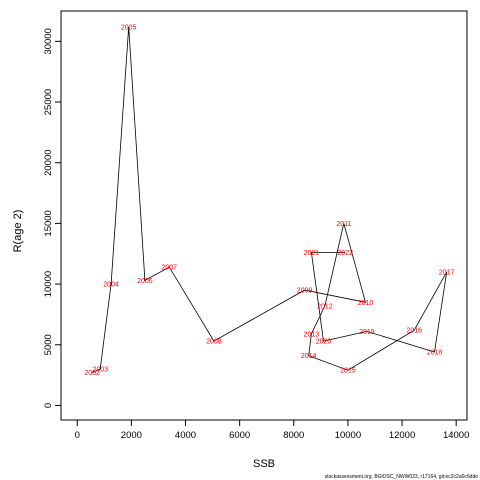  I want to click on x-tick-label: 2000, so click(131, 435).